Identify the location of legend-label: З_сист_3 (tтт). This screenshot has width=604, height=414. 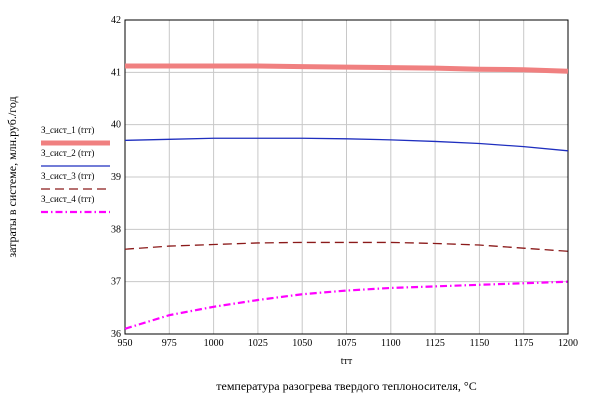
(67, 176).